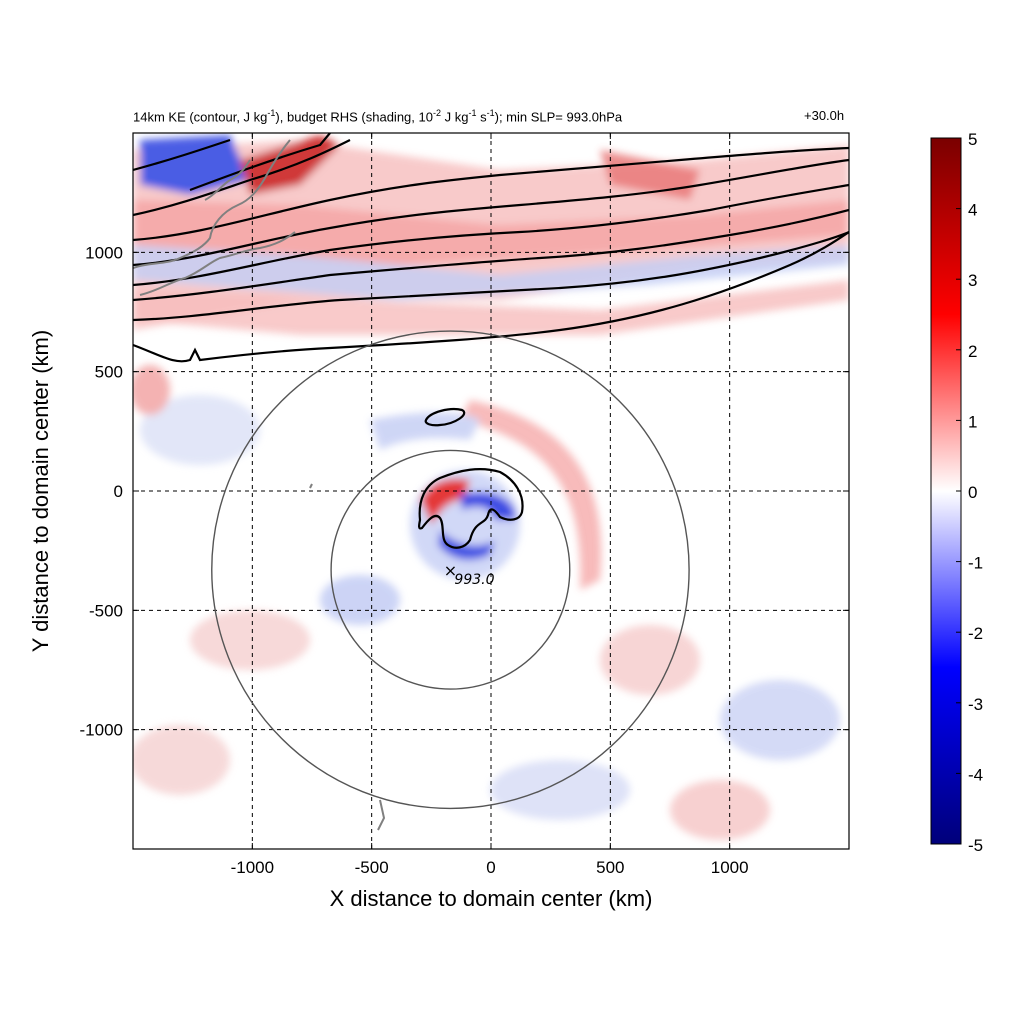 This screenshot has width=1024, height=1024. Describe the element at coordinates (975, 845) in the screenshot. I see `colorbar-tick-label: -5` at that location.